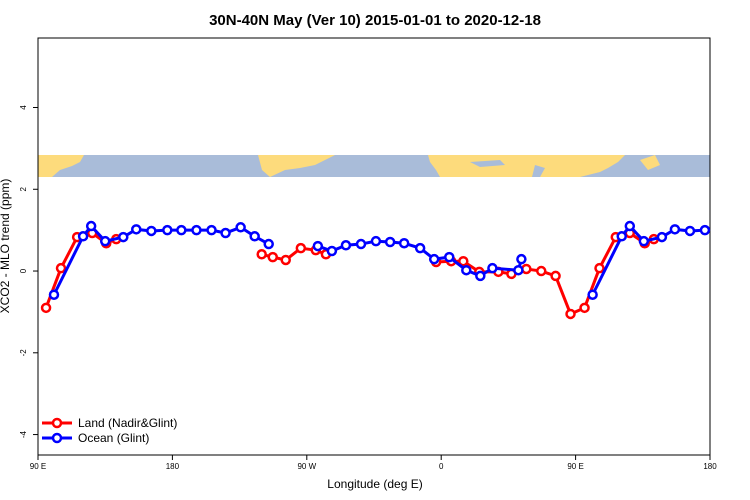  I want to click on y-axis-label: XCO2 - MLO trend (ppm), so click(6, 246).